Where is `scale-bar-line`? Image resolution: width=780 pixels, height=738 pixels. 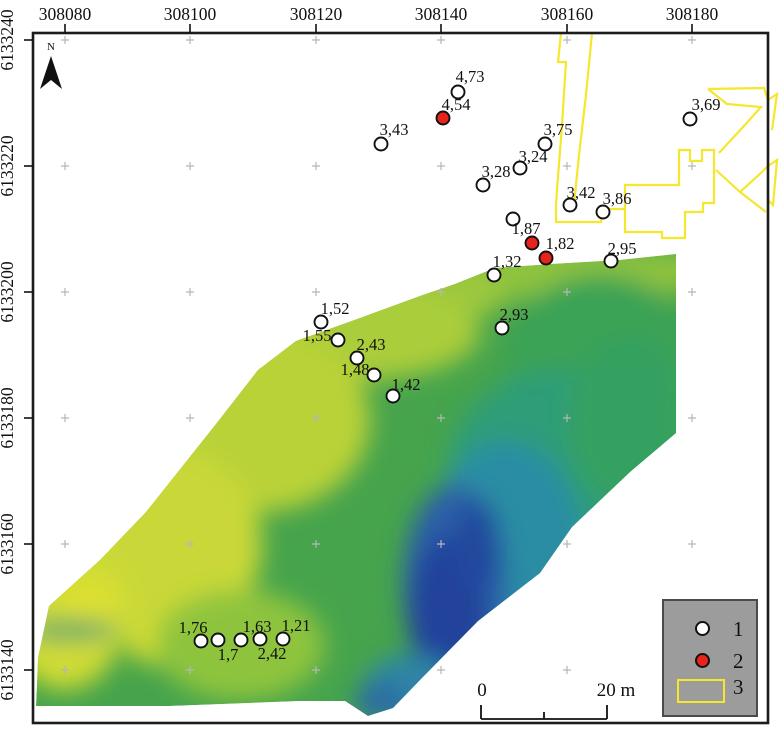
scale-bar-line is located at coordinates (544, 712).